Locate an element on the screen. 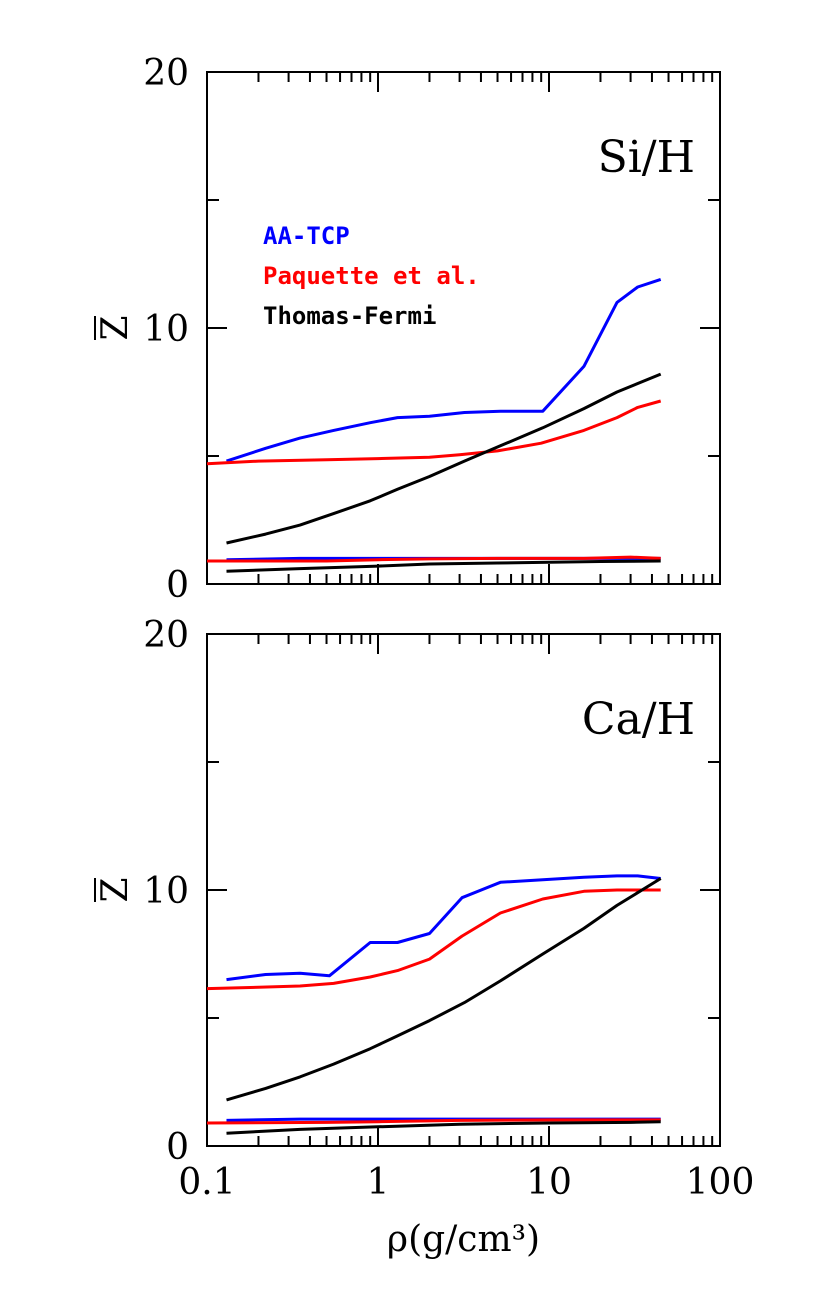  x-tick-label: 10 is located at coordinates (549, 1182).